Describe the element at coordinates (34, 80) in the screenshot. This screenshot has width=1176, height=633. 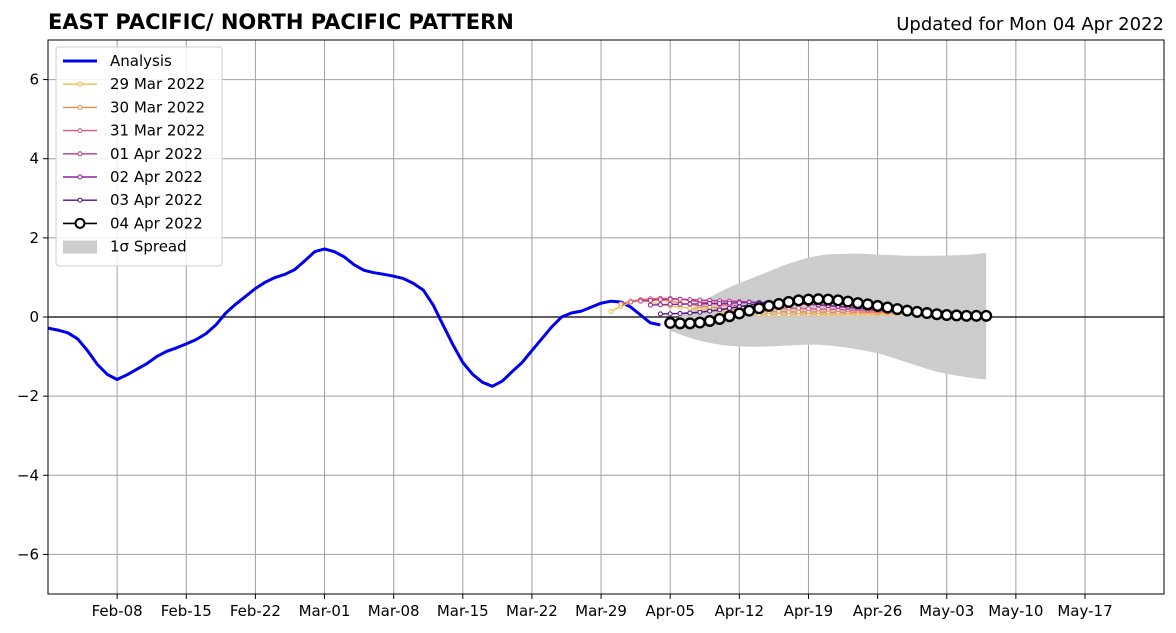
I see `y-tick-label: 6` at that location.